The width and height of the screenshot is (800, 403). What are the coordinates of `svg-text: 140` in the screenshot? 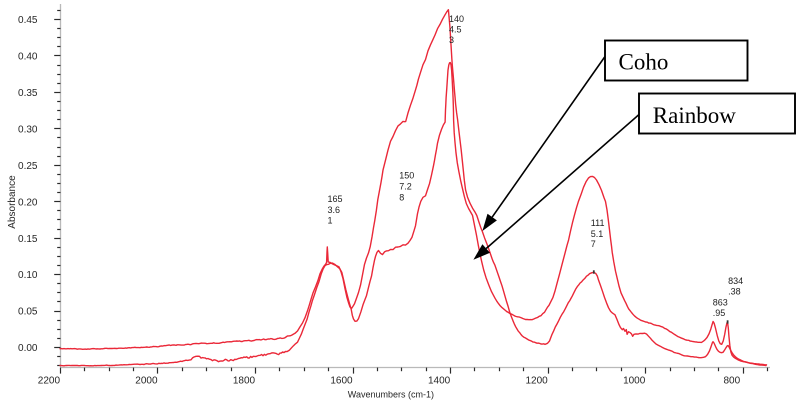 It's located at (456, 19).